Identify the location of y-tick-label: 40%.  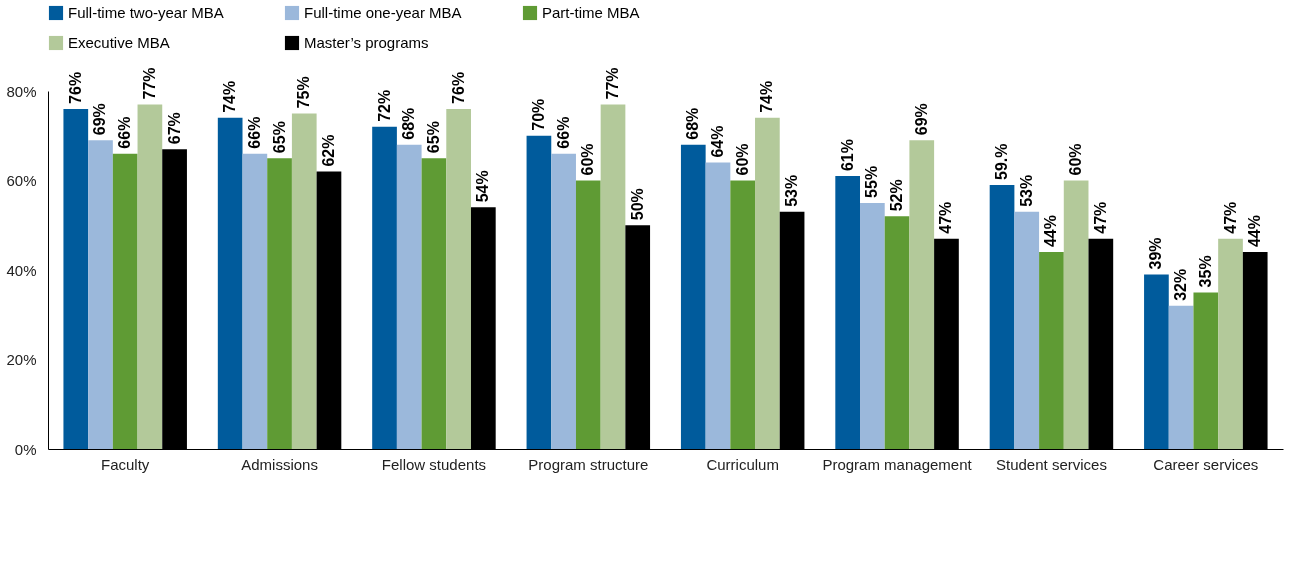
(21, 270).